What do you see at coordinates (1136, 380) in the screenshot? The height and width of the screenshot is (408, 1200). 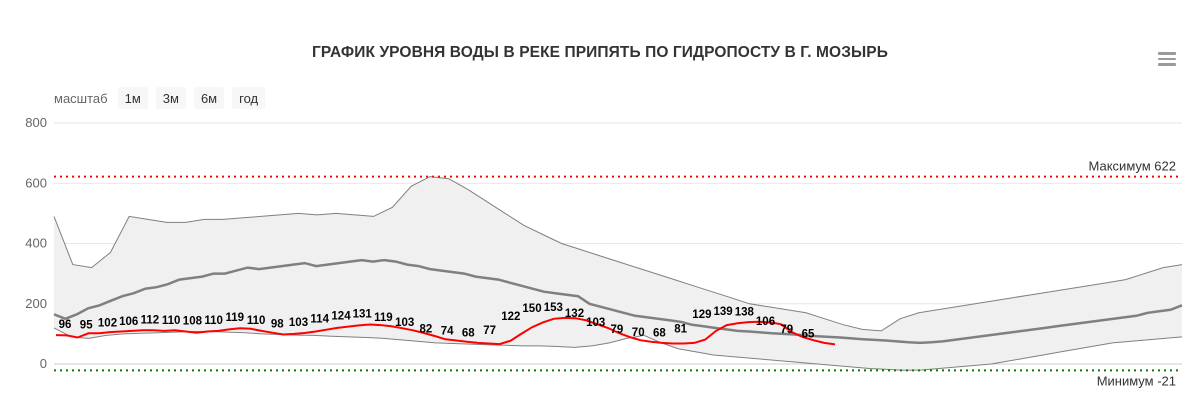 I see `minimum-label: Минимум -21` at bounding box center [1136, 380].